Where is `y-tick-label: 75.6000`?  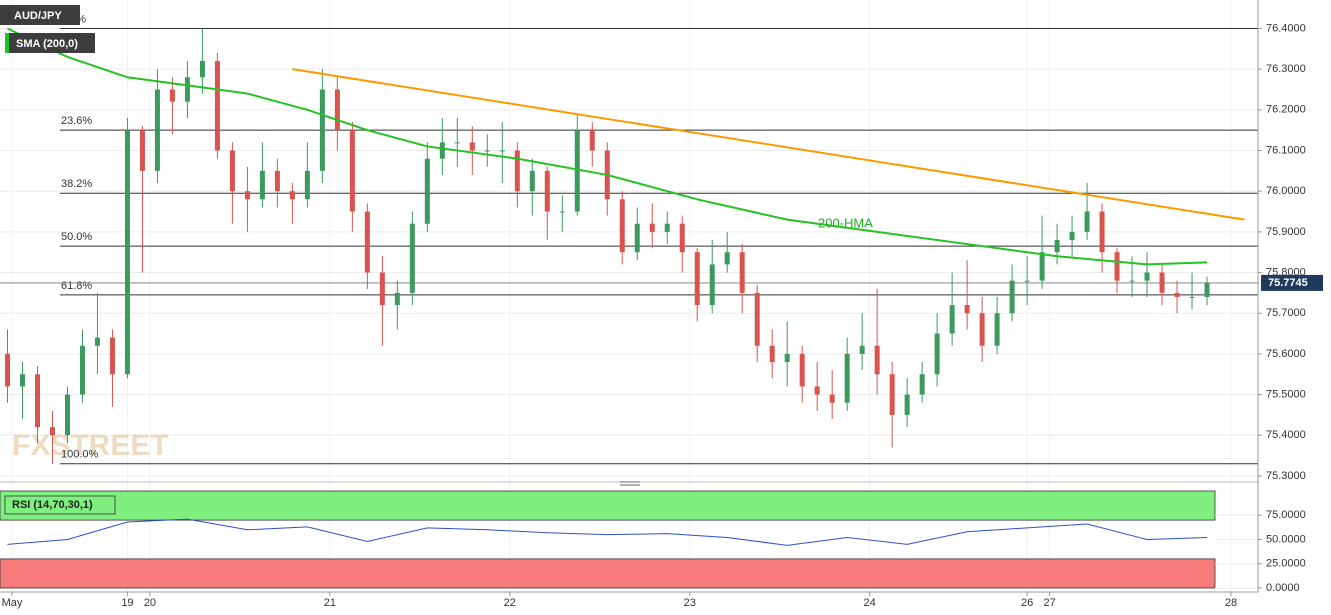 y-tick-label: 75.6000 is located at coordinates (1286, 354).